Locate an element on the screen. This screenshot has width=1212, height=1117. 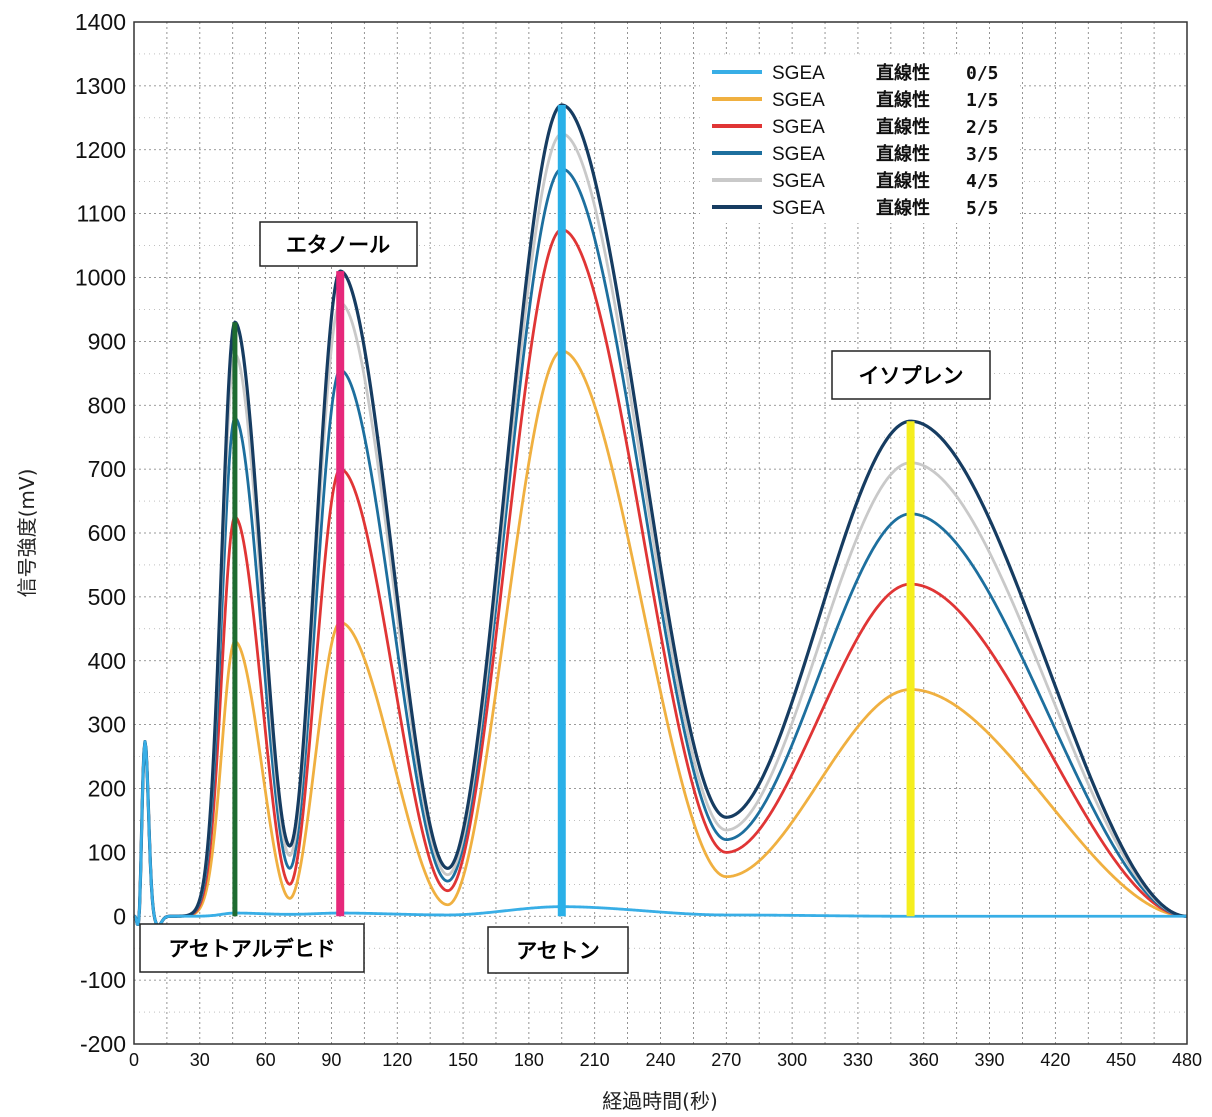
legend-level: 2/5 is located at coordinates (982, 127).